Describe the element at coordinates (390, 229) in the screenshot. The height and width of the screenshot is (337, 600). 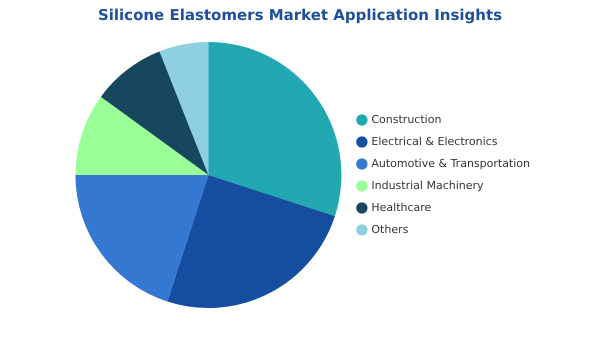
I see `legend-label: Others` at that location.